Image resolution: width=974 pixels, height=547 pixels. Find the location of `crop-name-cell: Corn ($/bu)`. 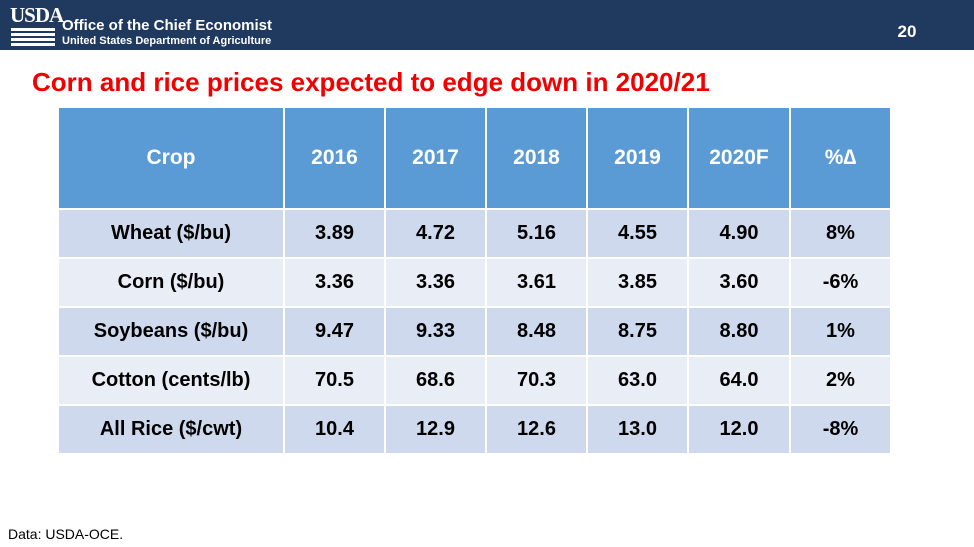

crop-name-cell: Corn ($/bu) is located at coordinates (171, 282).